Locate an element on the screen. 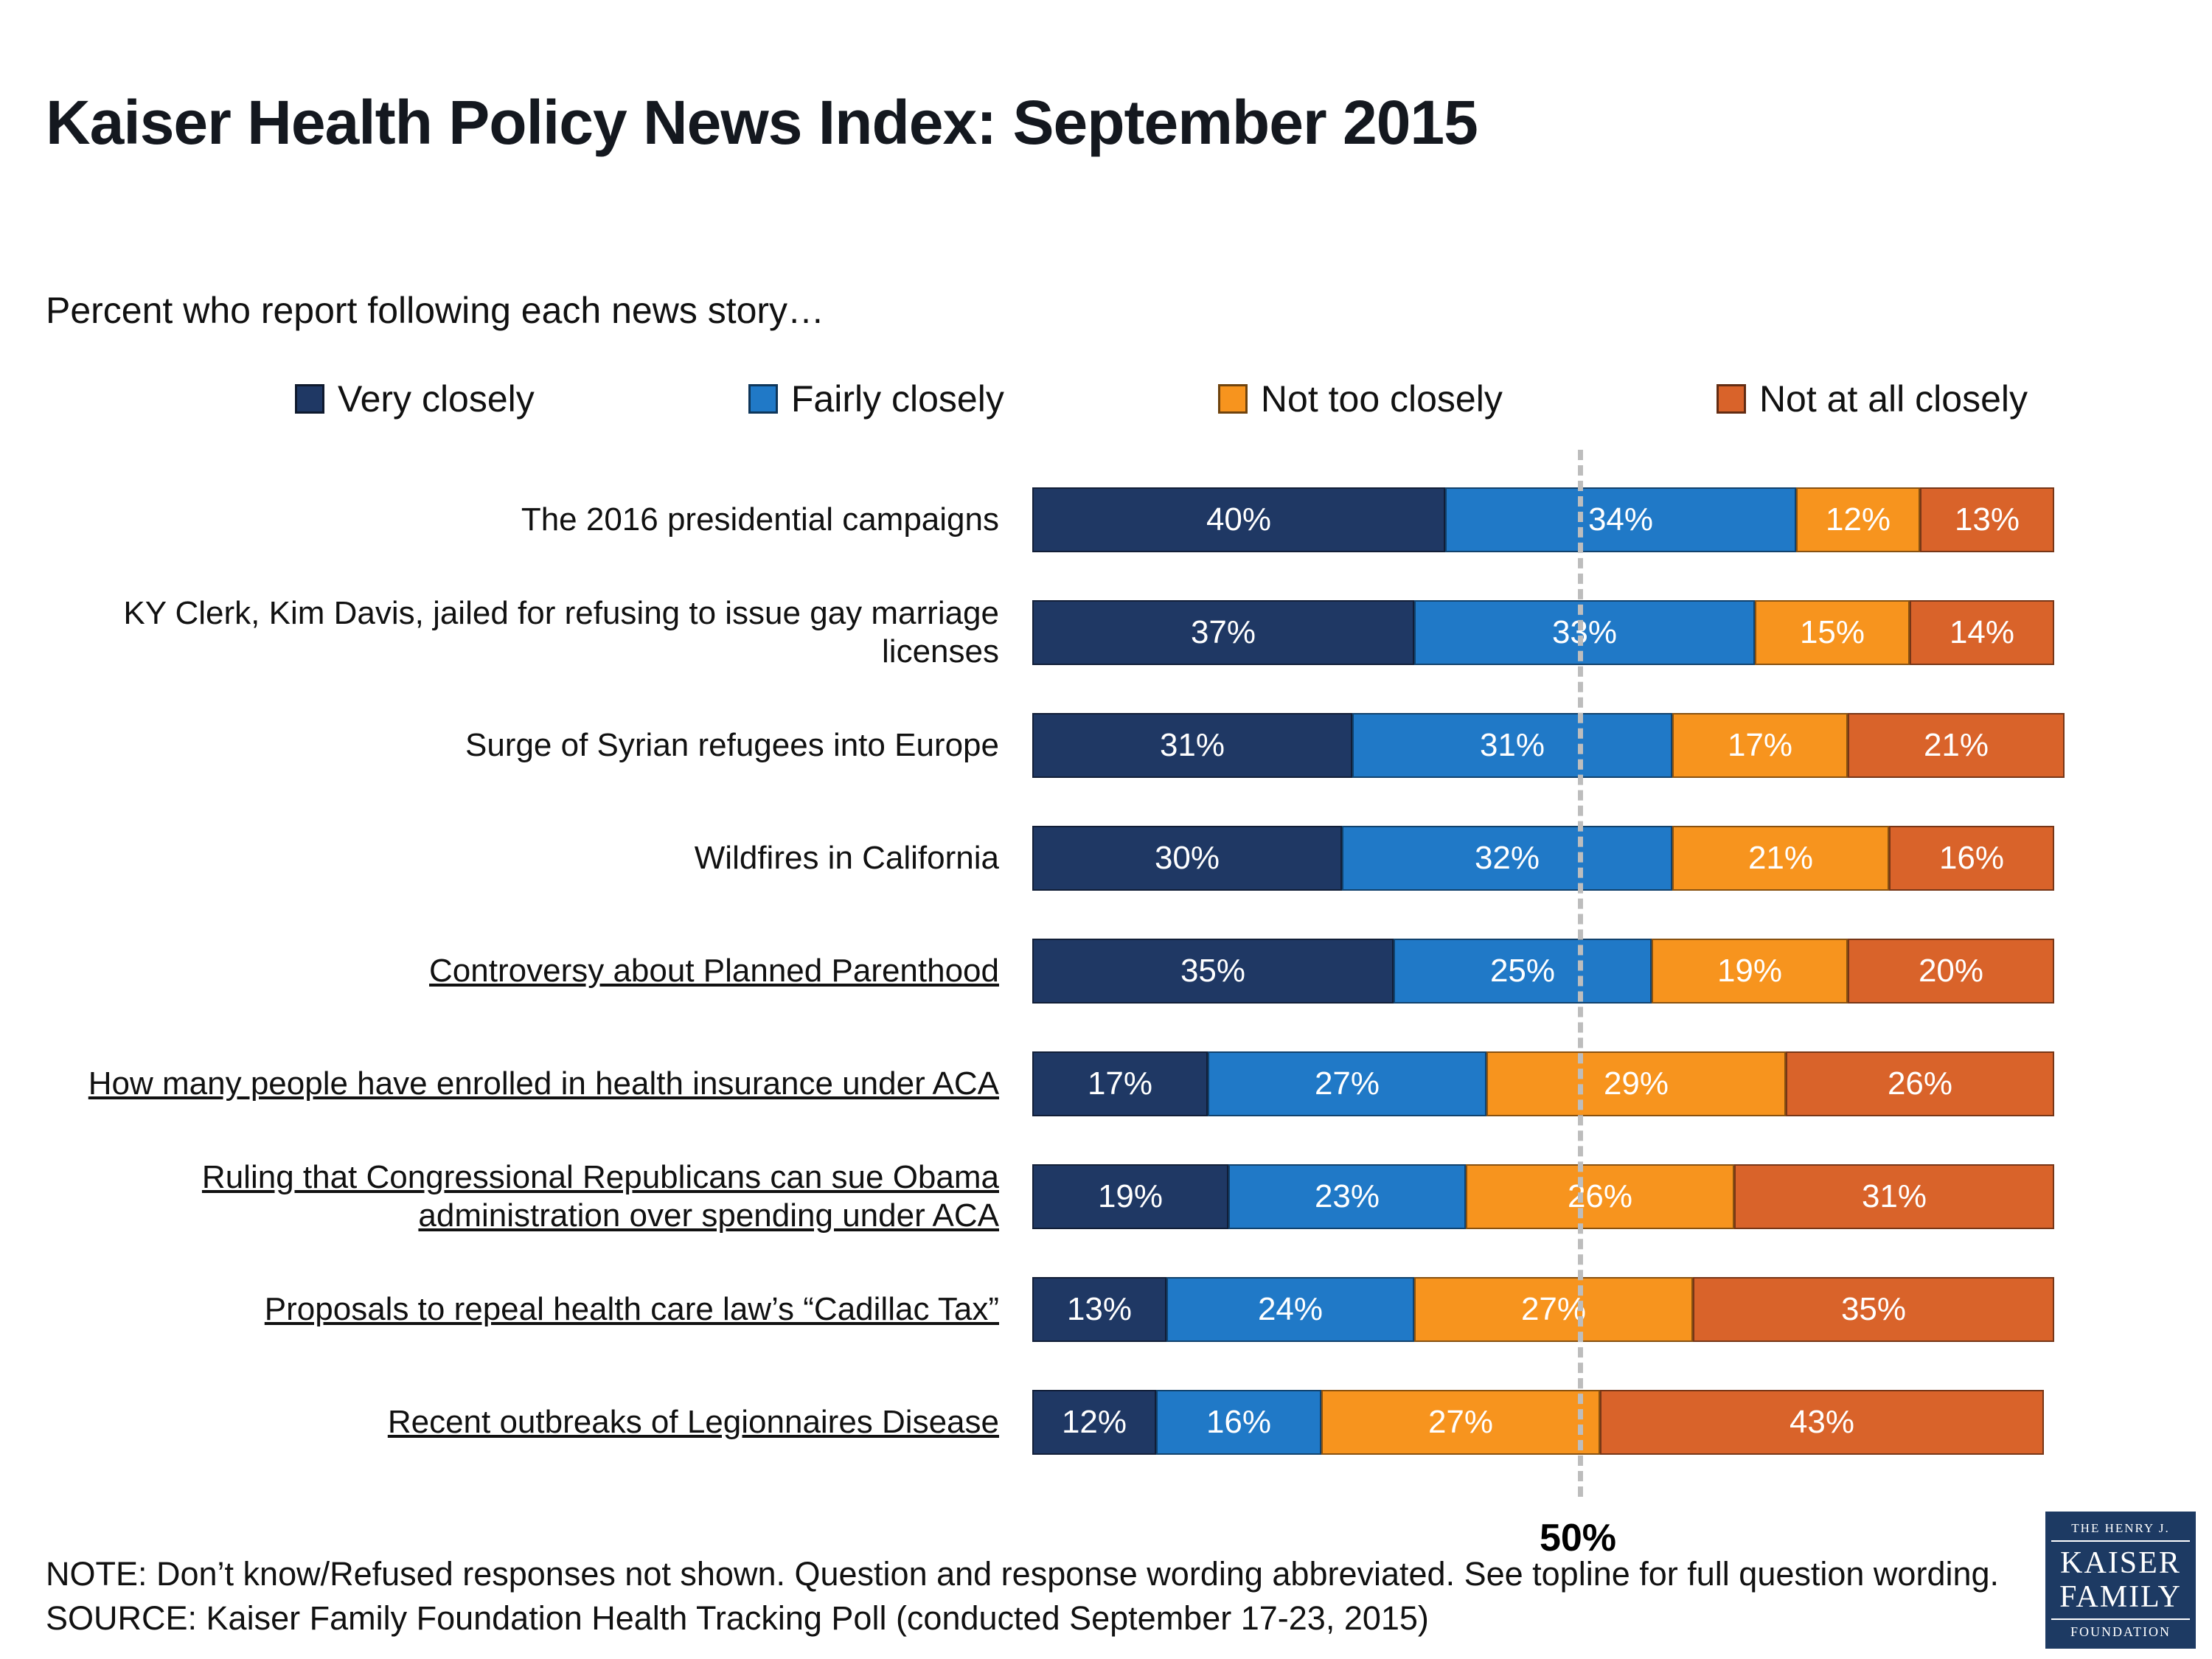  stacked-bar: 37% 33% 15% 14% is located at coordinates (1543, 632).